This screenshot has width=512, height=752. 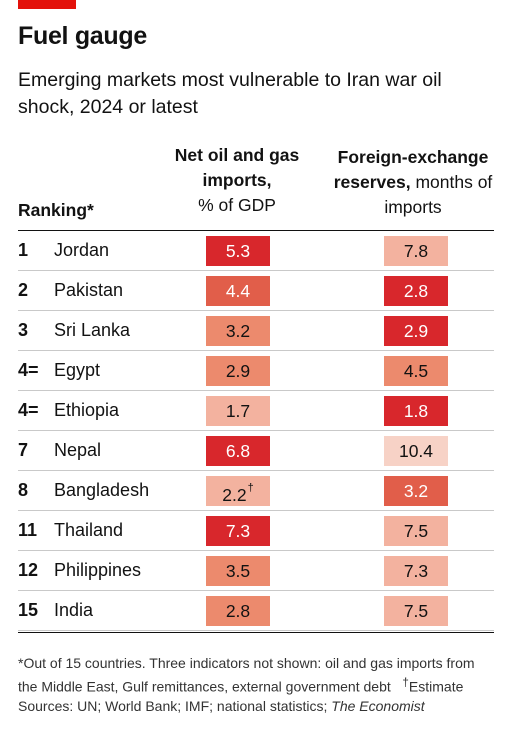 I want to click on table-row: 15 India 2.8 7.5, so click(x=256, y=611).